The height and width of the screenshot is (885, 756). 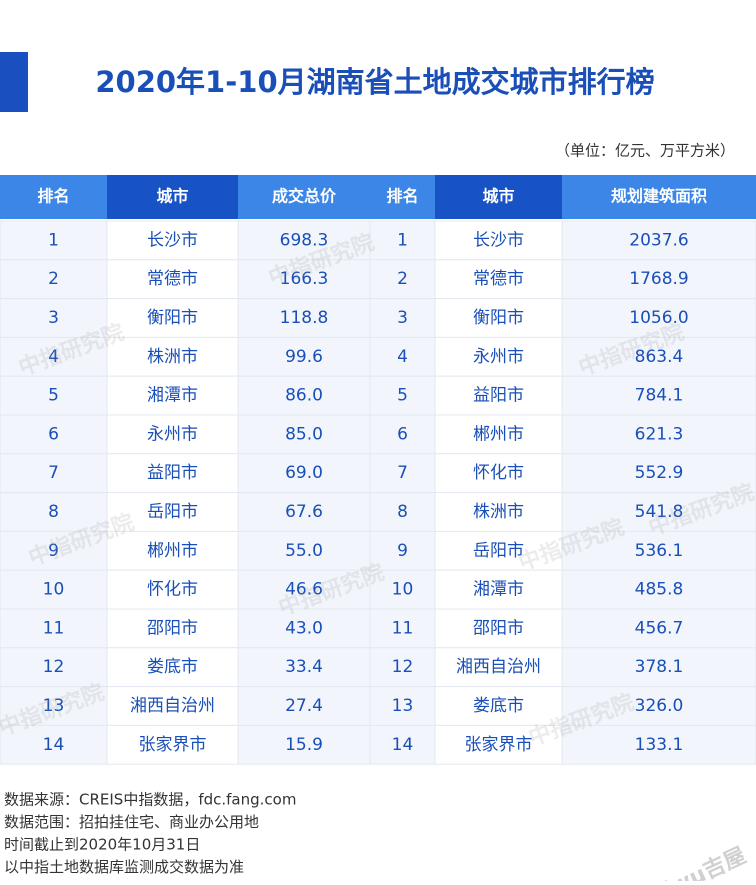 I want to click on cell-text: 3, so click(x=402, y=318).